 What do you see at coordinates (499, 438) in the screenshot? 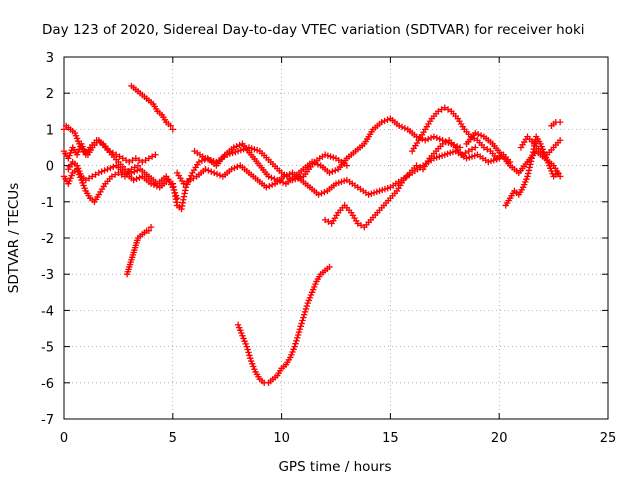
I see `x-tick-label: 20` at bounding box center [499, 438].